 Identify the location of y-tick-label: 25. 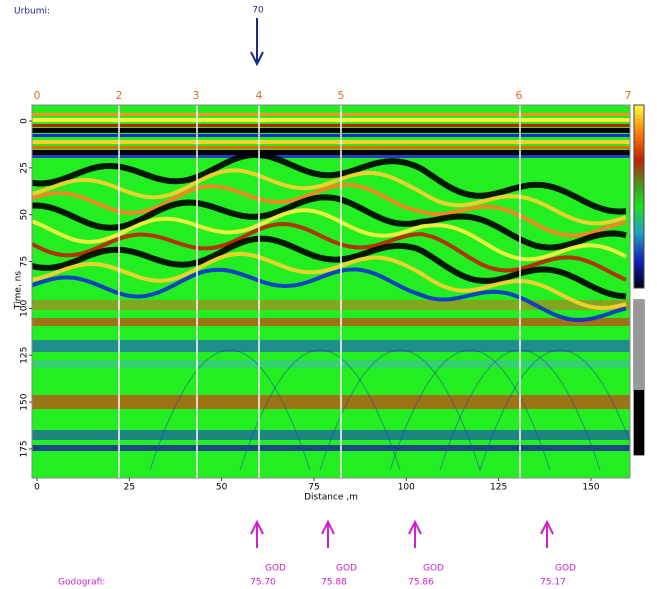
(25, 167).